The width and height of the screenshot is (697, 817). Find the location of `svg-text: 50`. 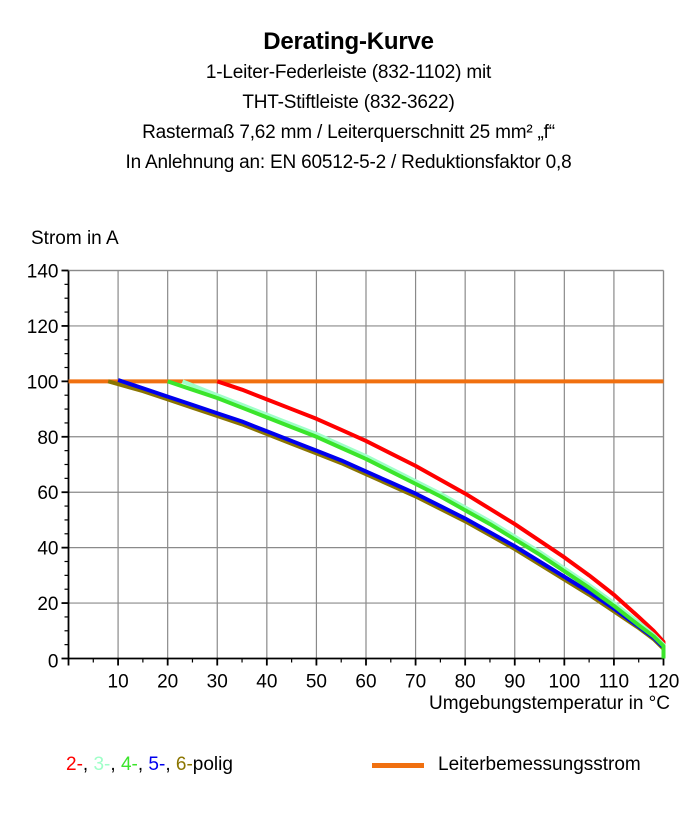

svg-text: 50 is located at coordinates (316, 682).